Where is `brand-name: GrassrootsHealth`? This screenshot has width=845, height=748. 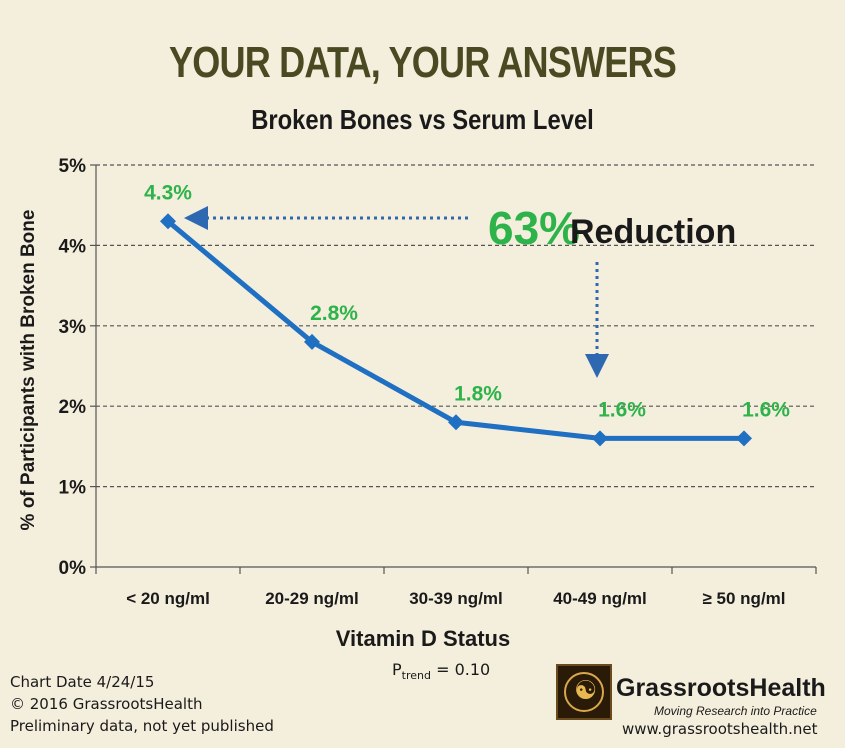 brand-name: GrassrootsHealth is located at coordinates (721, 688).